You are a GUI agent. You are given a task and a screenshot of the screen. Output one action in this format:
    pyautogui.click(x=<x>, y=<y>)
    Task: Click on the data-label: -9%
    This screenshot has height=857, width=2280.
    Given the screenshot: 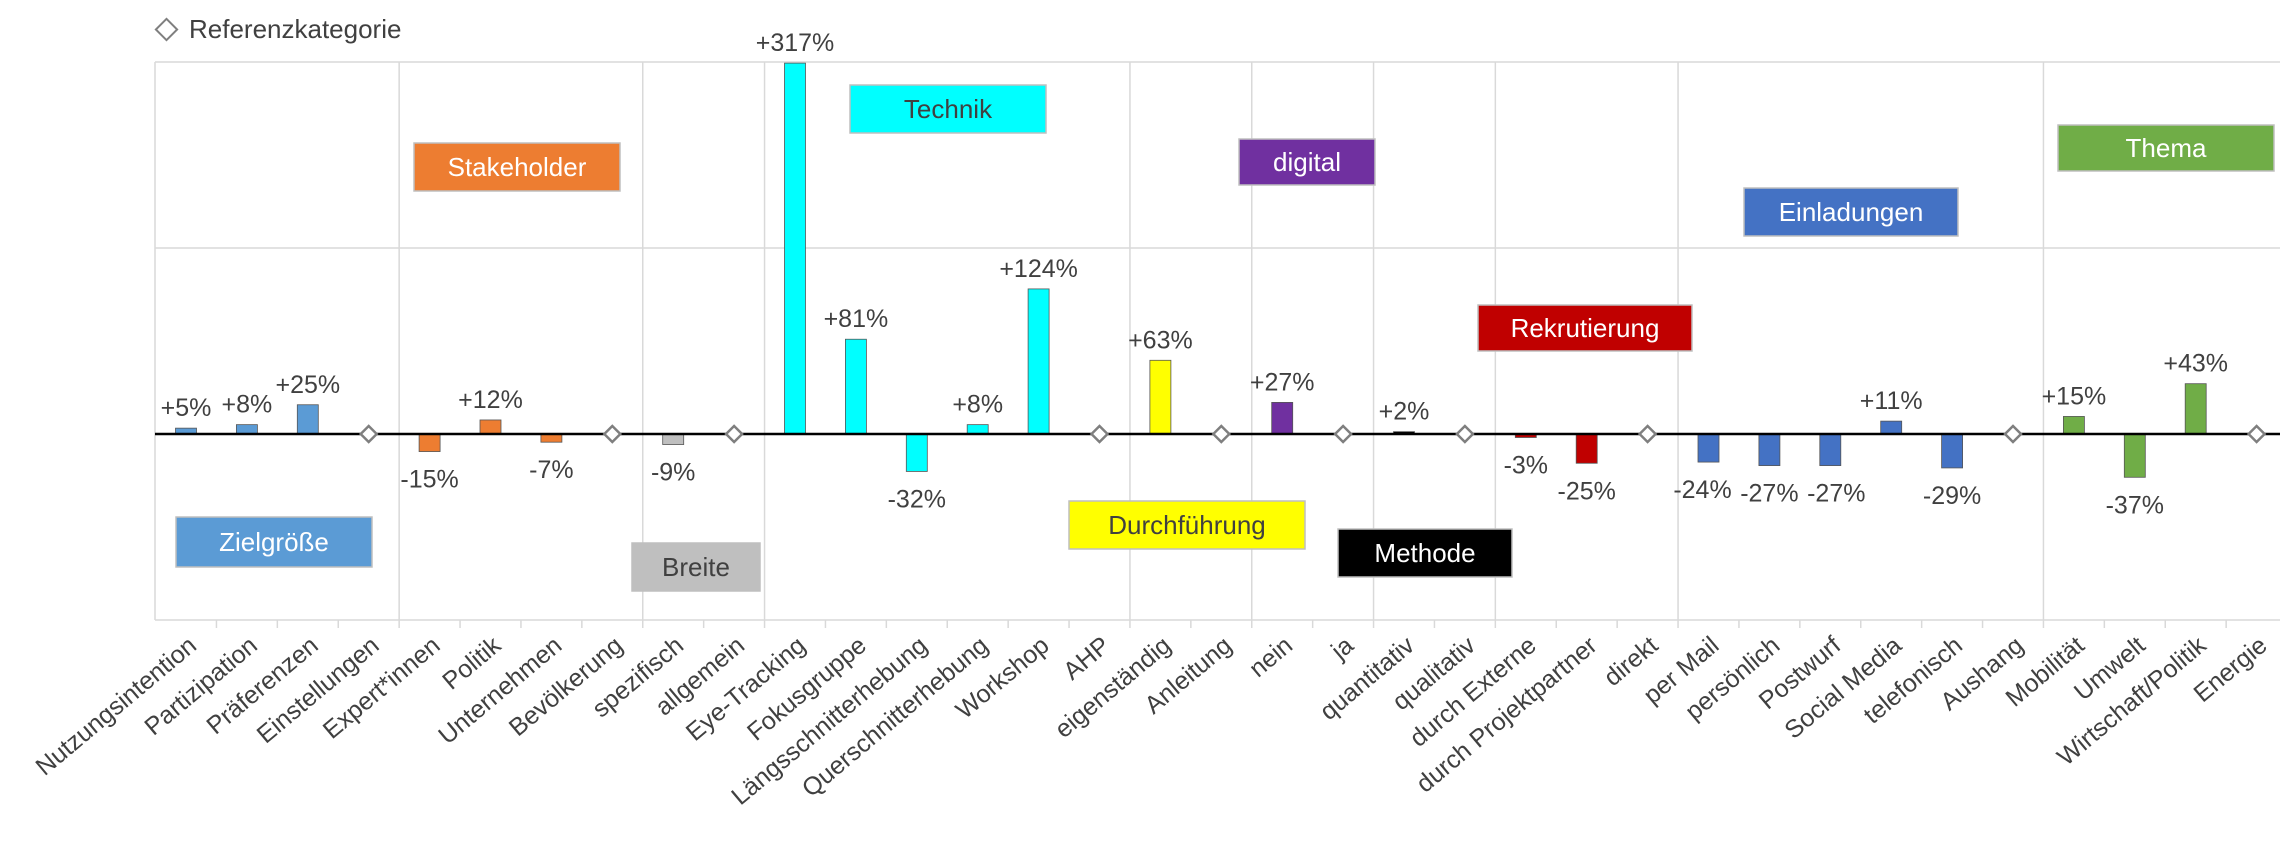 What is the action you would take?
    pyautogui.click(x=673, y=473)
    